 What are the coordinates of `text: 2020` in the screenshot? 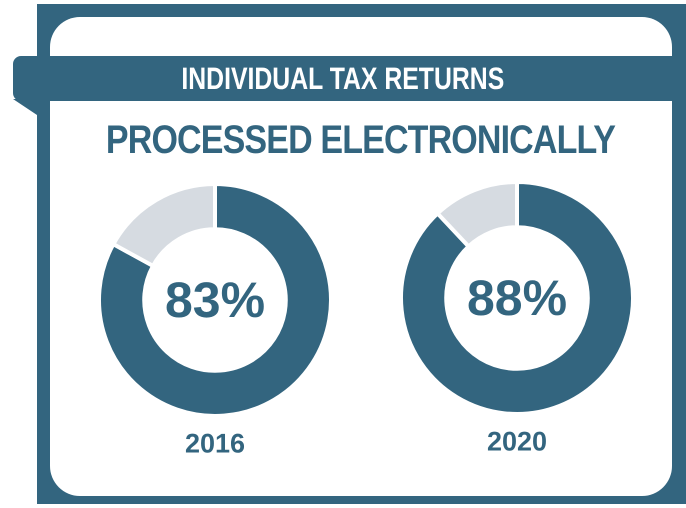 It's located at (517, 441).